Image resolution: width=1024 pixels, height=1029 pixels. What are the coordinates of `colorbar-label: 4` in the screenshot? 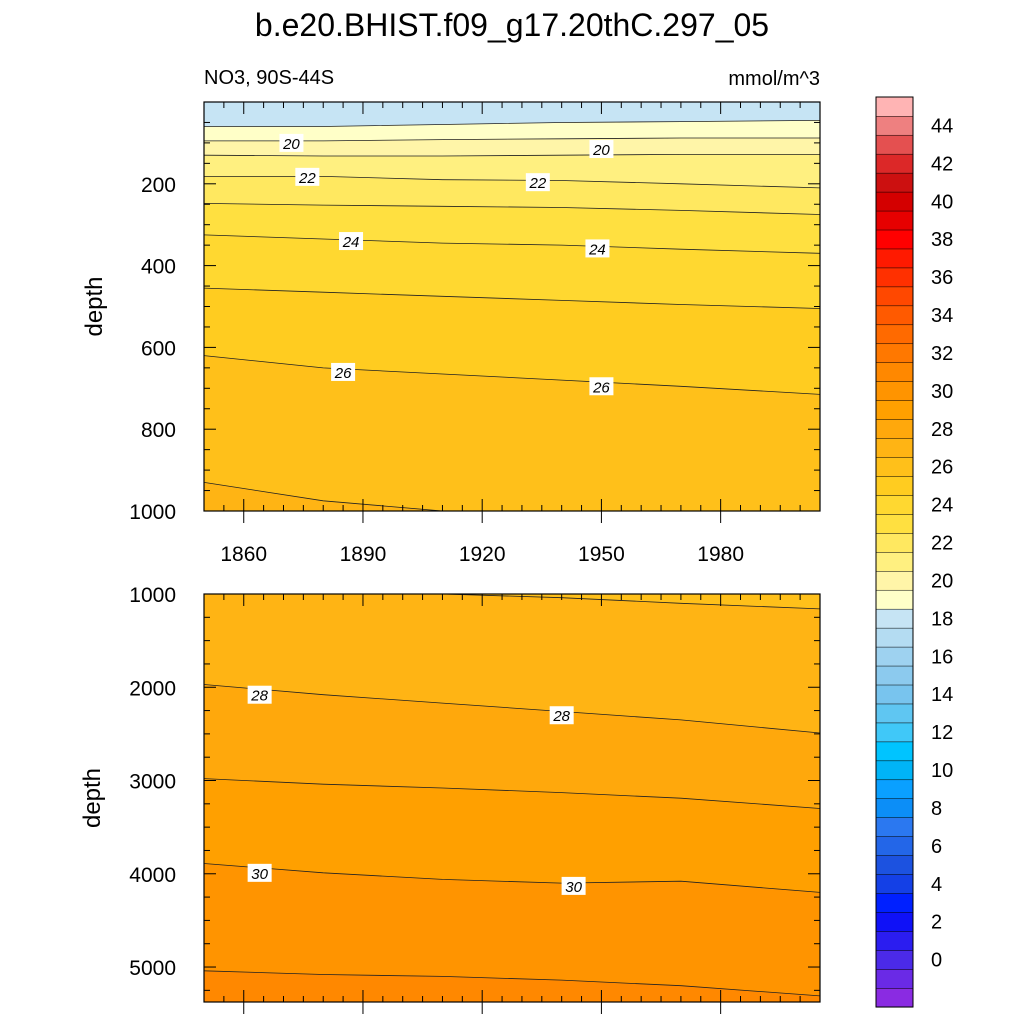 It's located at (936, 885).